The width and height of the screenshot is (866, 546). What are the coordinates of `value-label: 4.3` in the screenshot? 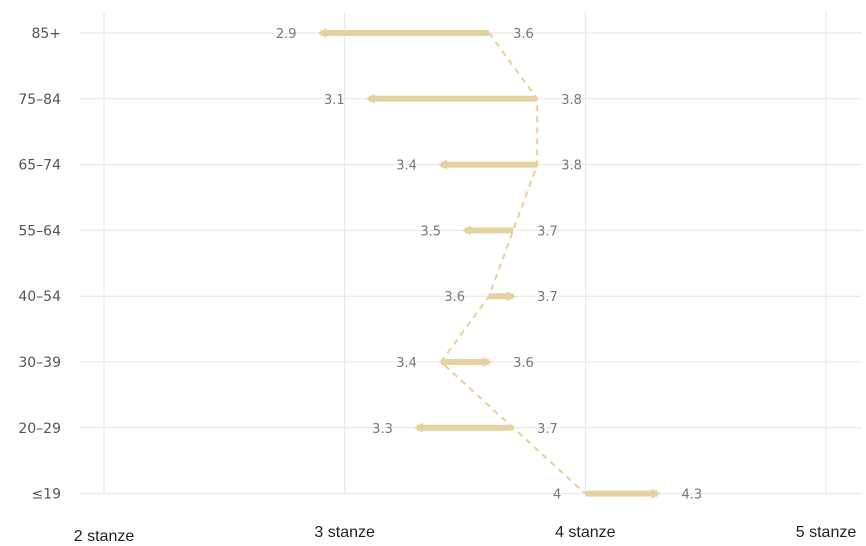 It's located at (692, 495).